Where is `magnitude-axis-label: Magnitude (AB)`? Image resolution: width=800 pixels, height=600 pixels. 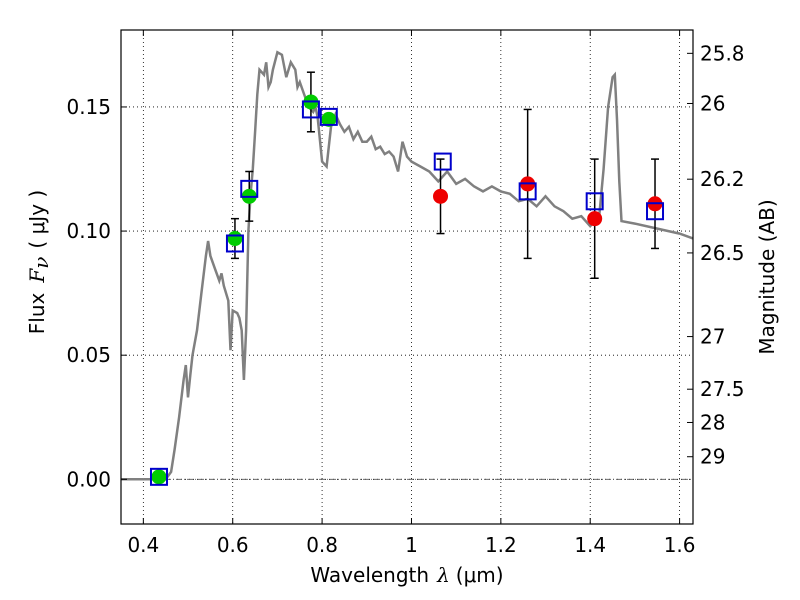 magnitude-axis-label: Magnitude (AB) is located at coordinates (767, 276).